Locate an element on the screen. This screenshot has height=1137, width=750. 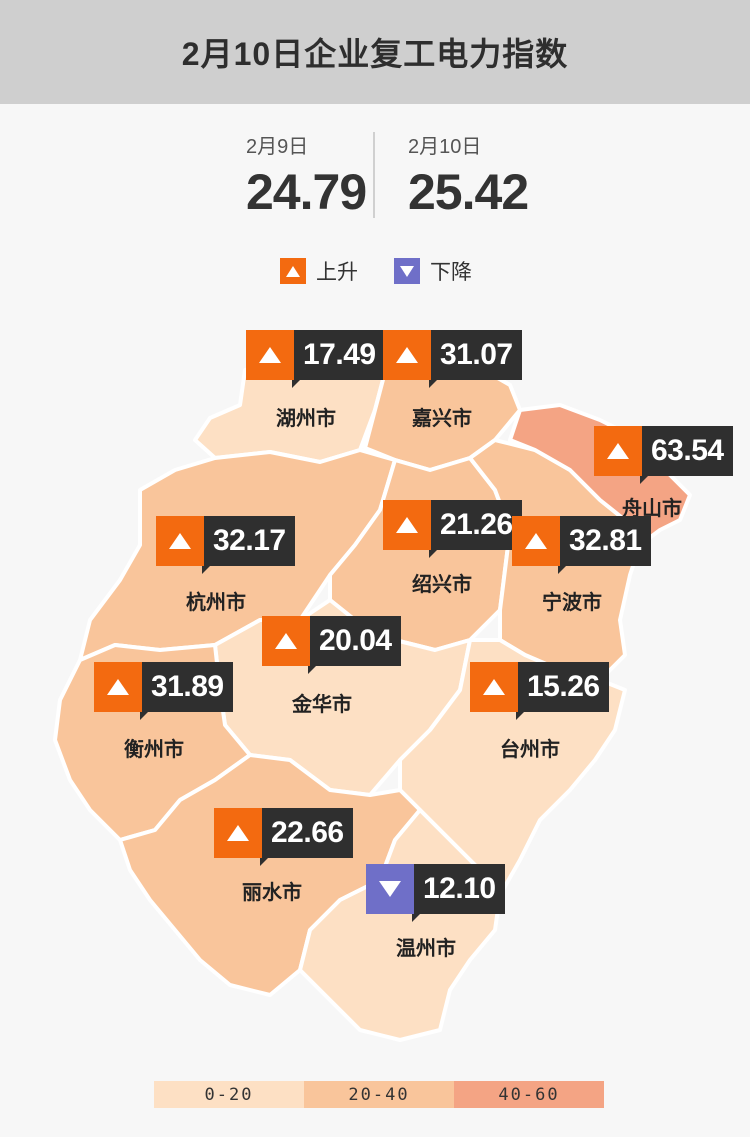
city-label: 绍兴市 is located at coordinates (442, 585).